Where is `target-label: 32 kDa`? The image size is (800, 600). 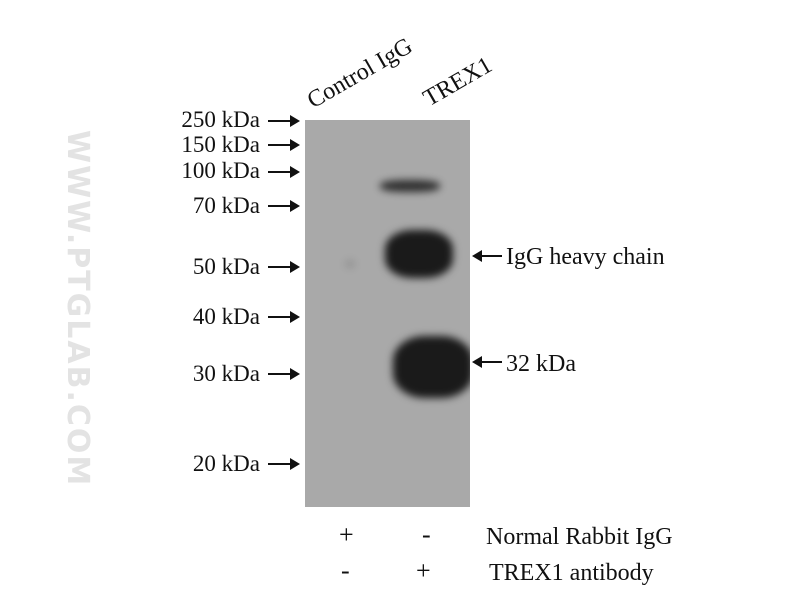
target-label: 32 kDa is located at coordinates (541, 364).